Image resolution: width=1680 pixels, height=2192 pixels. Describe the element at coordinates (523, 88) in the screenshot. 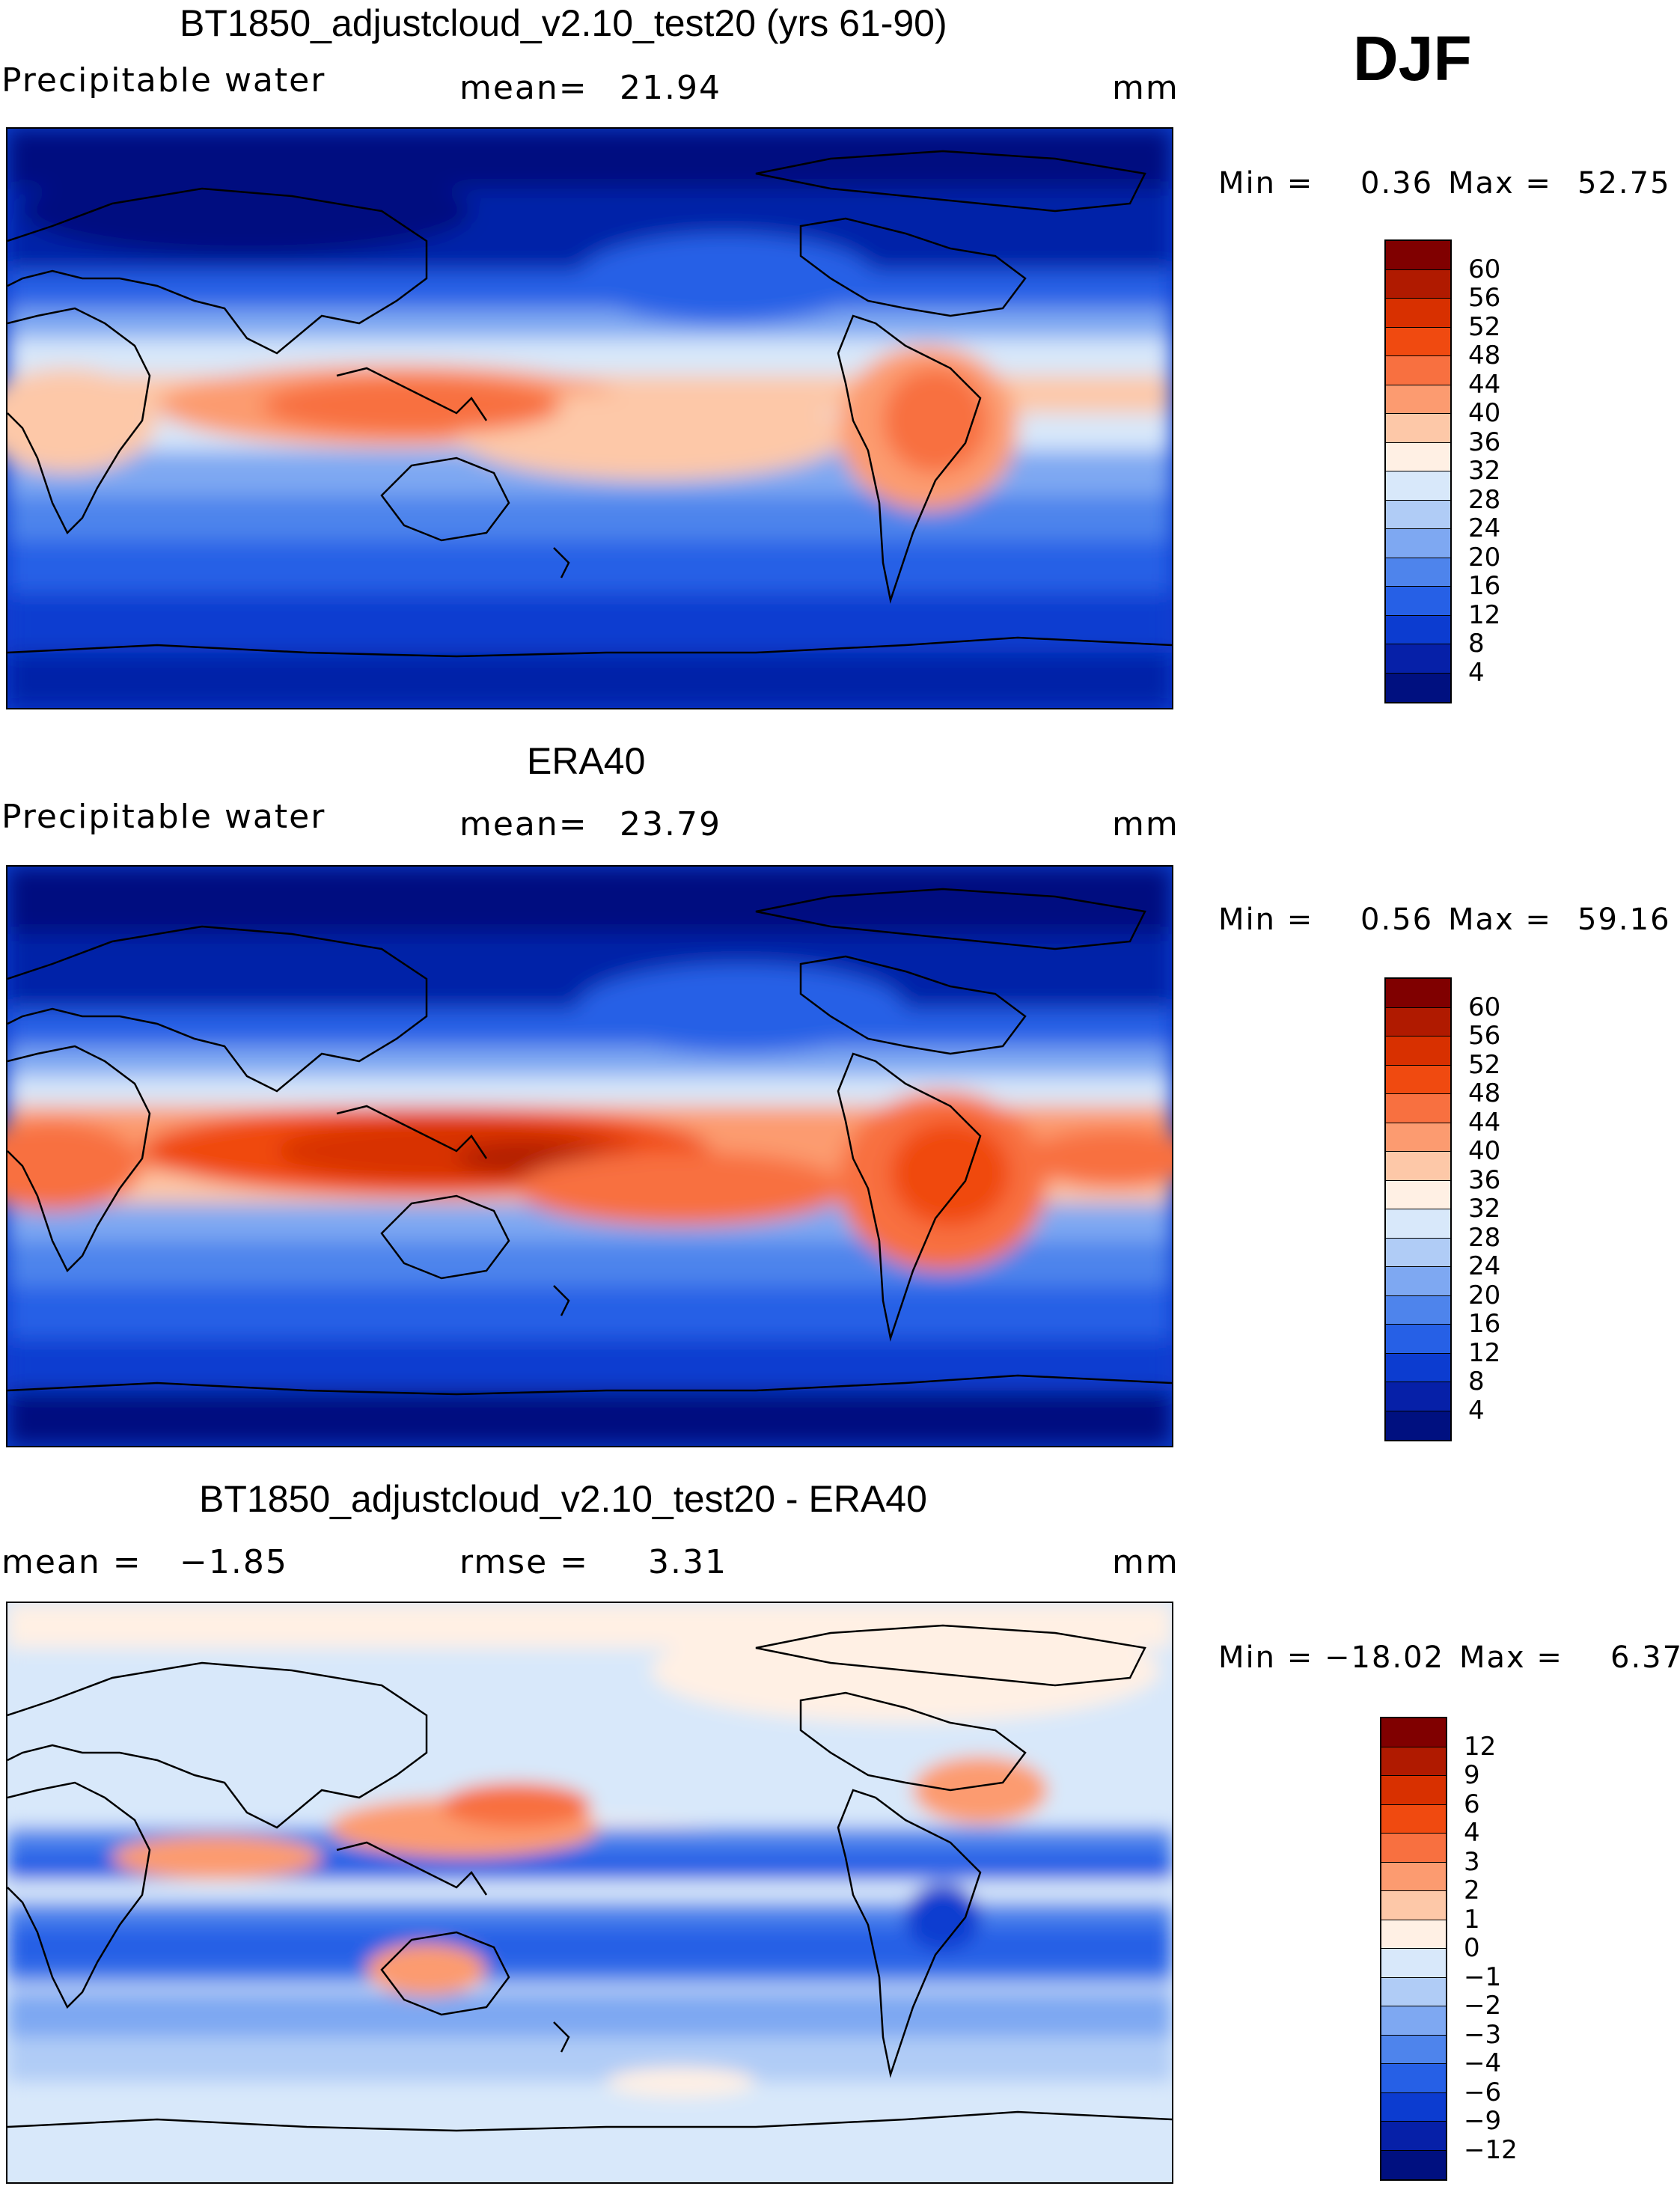

I see `panel1-mean-label: mean=` at that location.